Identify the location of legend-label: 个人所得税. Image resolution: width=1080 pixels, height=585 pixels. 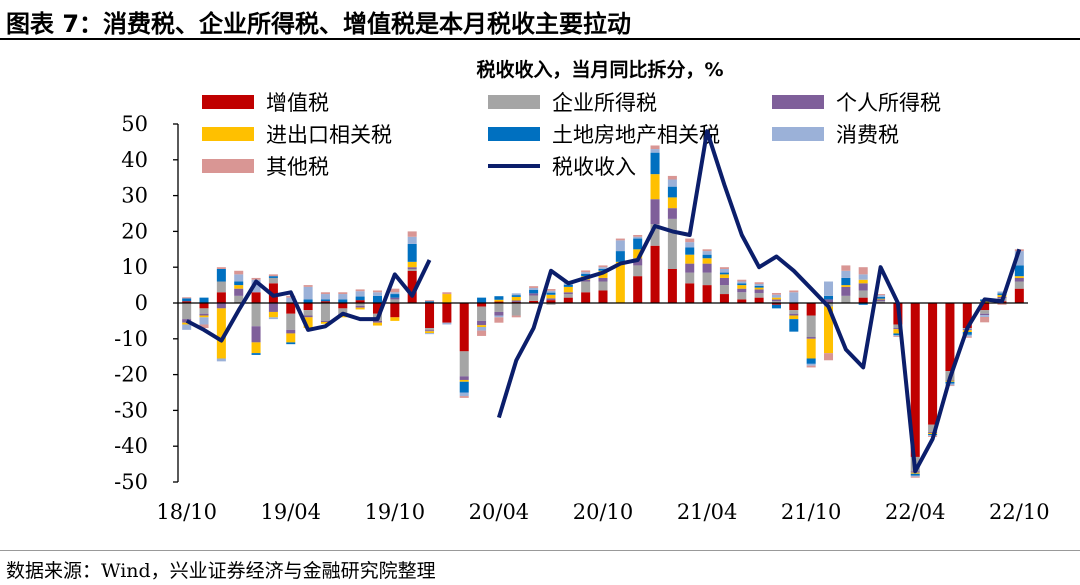
(888, 103).